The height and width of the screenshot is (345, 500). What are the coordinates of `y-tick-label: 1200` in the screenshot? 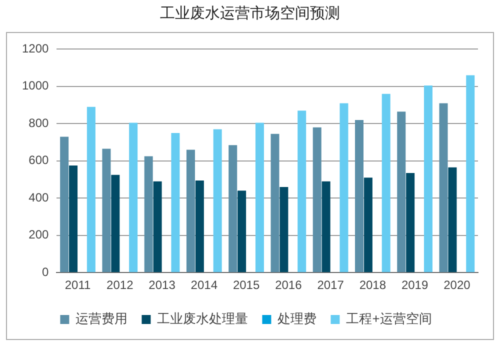 It's located at (36, 49).